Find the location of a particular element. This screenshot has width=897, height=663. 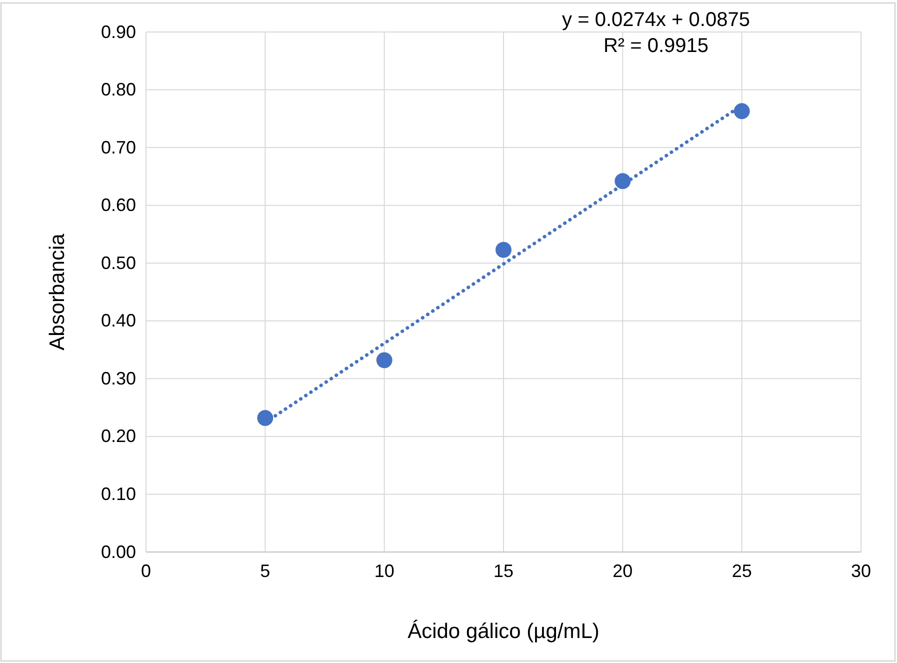

y-tick-label: 0.00 is located at coordinates (118, 552).